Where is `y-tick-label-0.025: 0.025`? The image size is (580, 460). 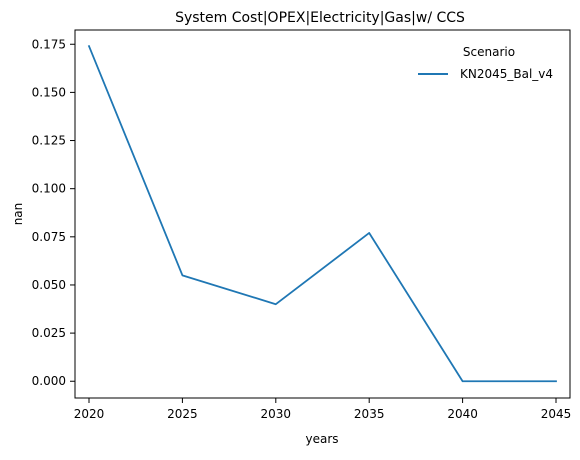 y-tick-label-0.025: 0.025 is located at coordinates (49, 333).